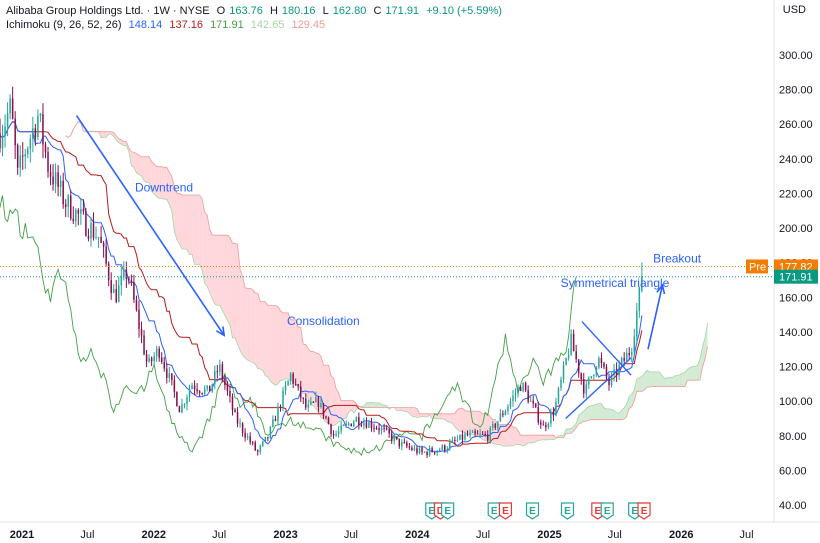 The image size is (820, 543). I want to click on change-value: +9.10 (+5.59%), so click(464, 11).